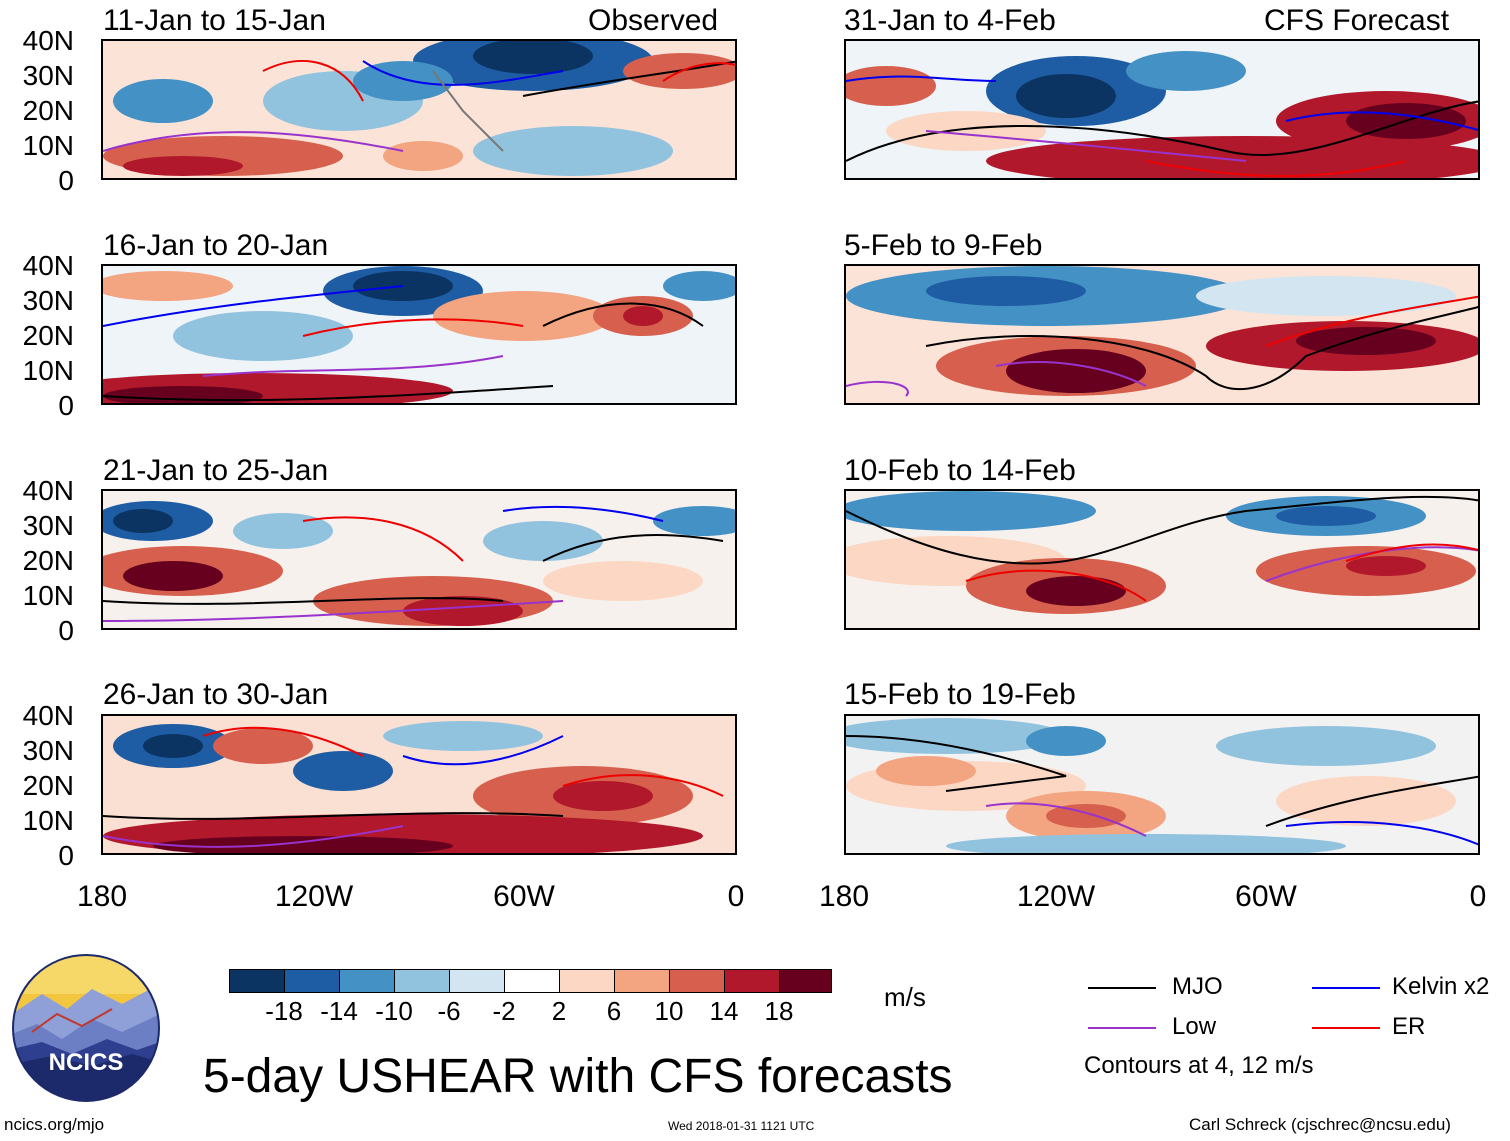 Image resolution: width=1510 pixels, height=1141 pixels. What do you see at coordinates (950, 20) in the screenshot?
I see `panel-5-title: 31-Jan to 4-Feb` at bounding box center [950, 20].